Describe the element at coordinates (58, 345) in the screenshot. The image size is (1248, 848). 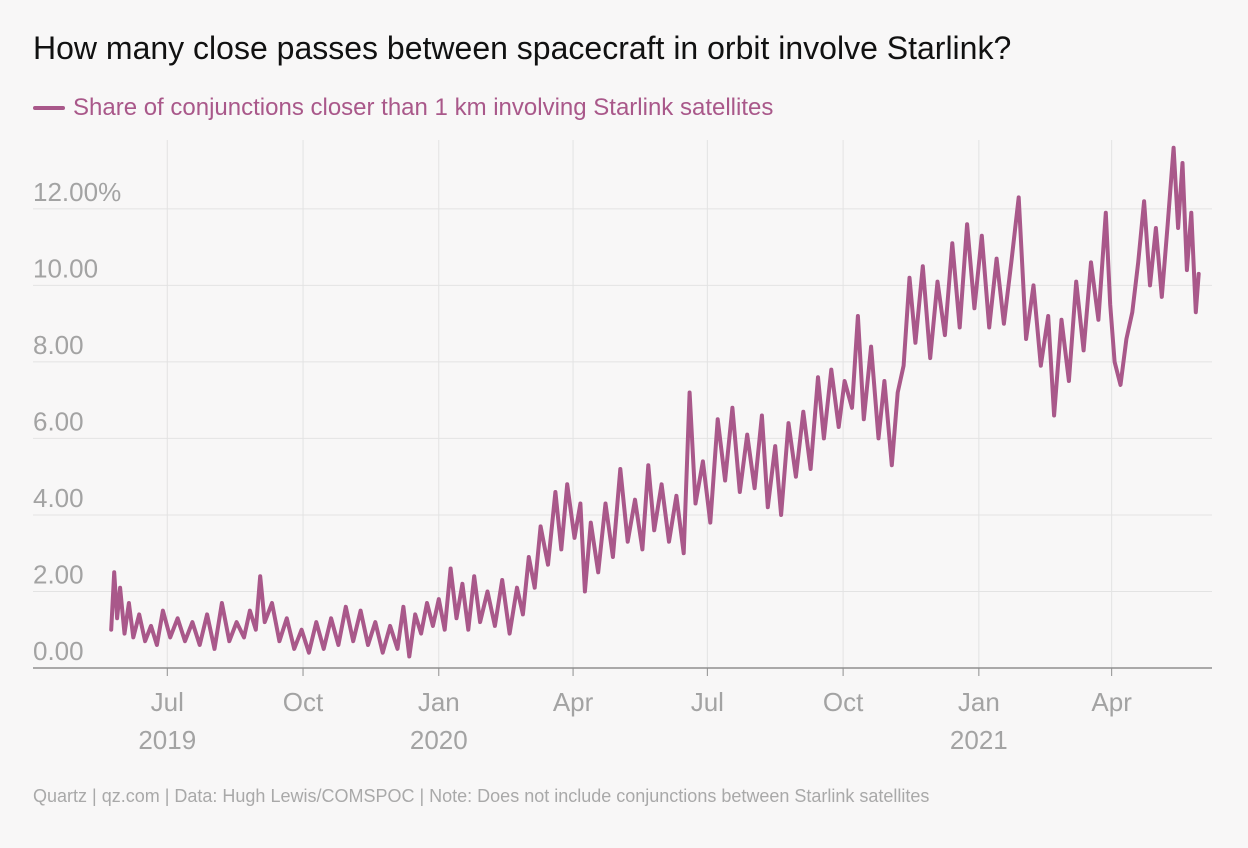
I see `y-tick-label: 8.00` at that location.